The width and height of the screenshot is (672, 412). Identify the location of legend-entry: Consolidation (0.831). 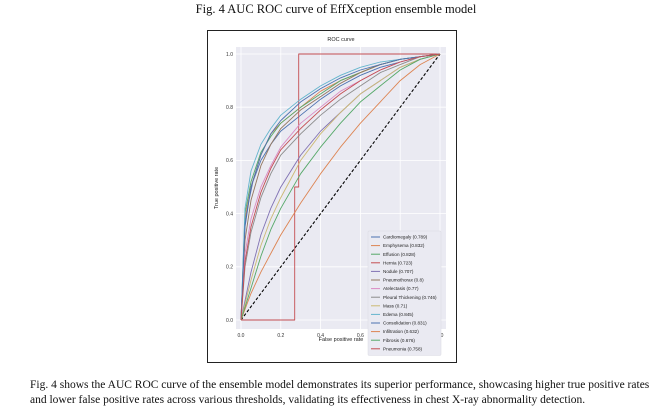
(405, 323).